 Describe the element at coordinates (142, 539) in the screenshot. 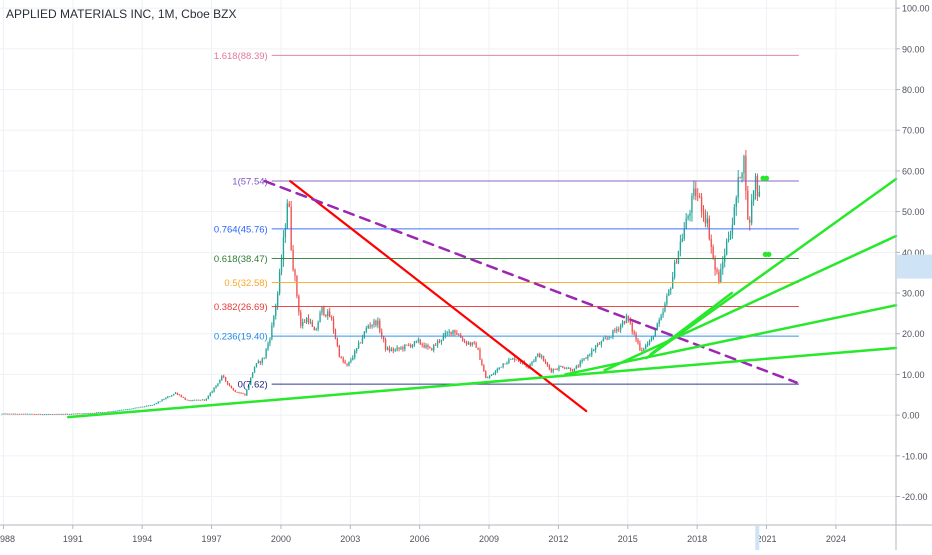

I see `x-tick-label: 1994` at that location.